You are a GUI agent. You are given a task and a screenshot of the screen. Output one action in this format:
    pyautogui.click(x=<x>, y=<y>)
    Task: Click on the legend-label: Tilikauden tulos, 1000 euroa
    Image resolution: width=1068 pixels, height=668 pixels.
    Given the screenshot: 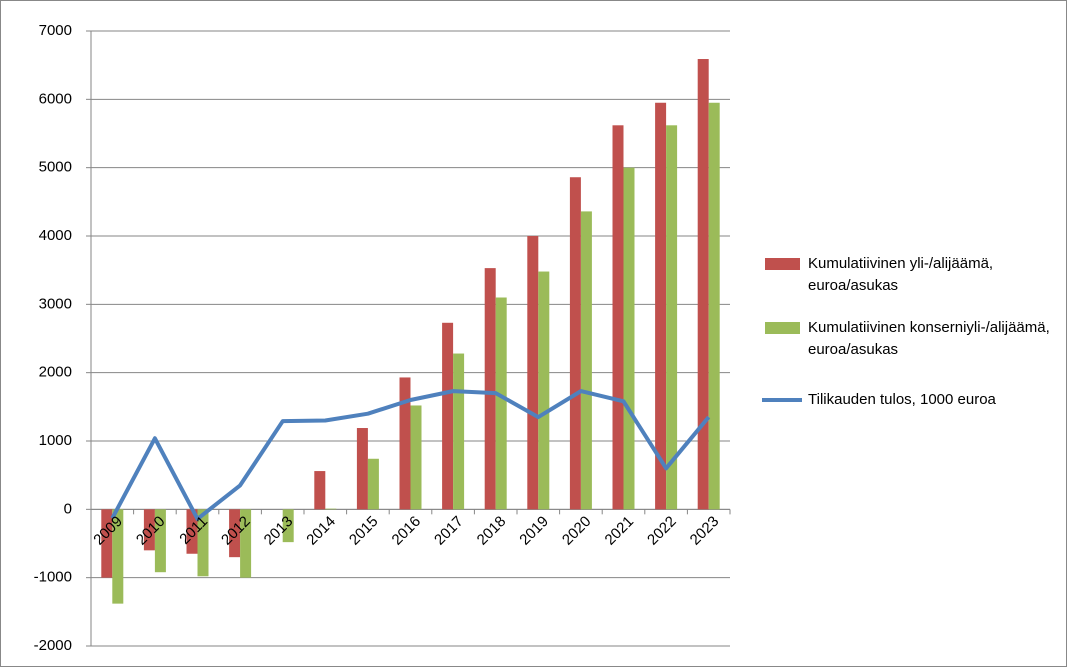 What is the action you would take?
    pyautogui.click(x=902, y=399)
    